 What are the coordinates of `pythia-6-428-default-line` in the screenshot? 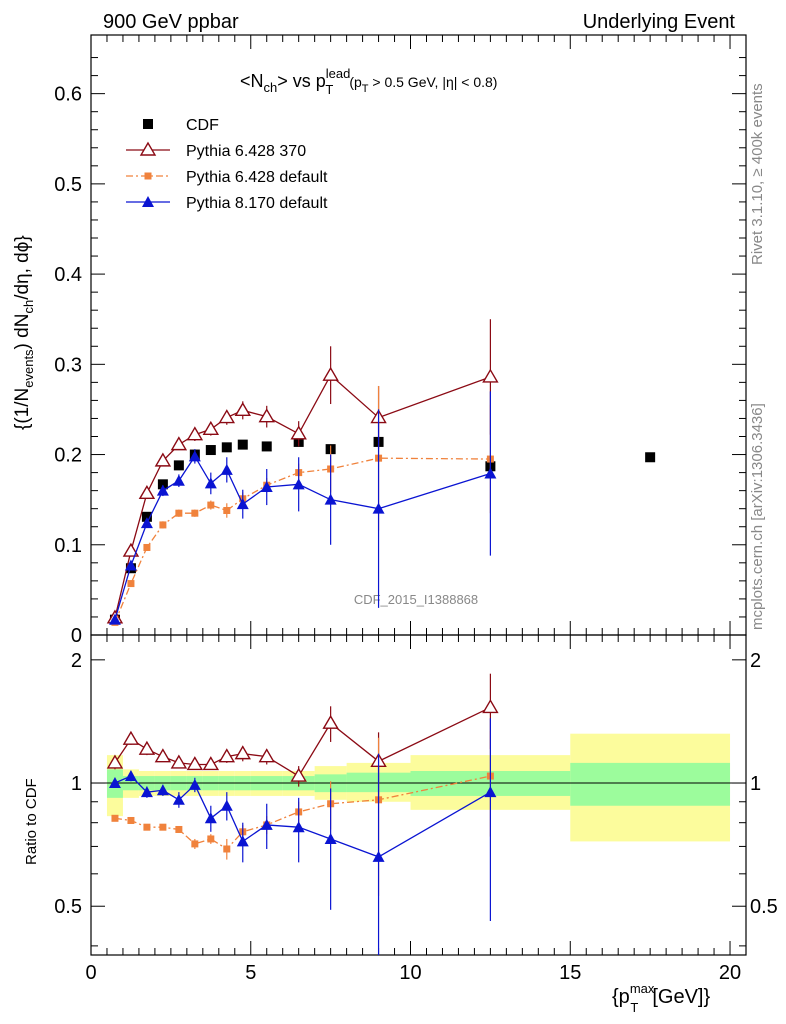 It's located at (302, 540).